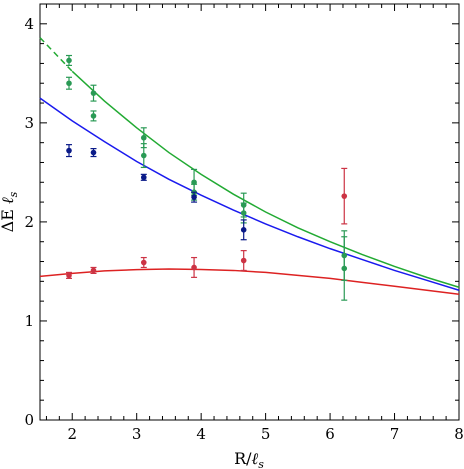  Describe the element at coordinates (395, 434) in the screenshot. I see `x-tick-label: 7` at that location.